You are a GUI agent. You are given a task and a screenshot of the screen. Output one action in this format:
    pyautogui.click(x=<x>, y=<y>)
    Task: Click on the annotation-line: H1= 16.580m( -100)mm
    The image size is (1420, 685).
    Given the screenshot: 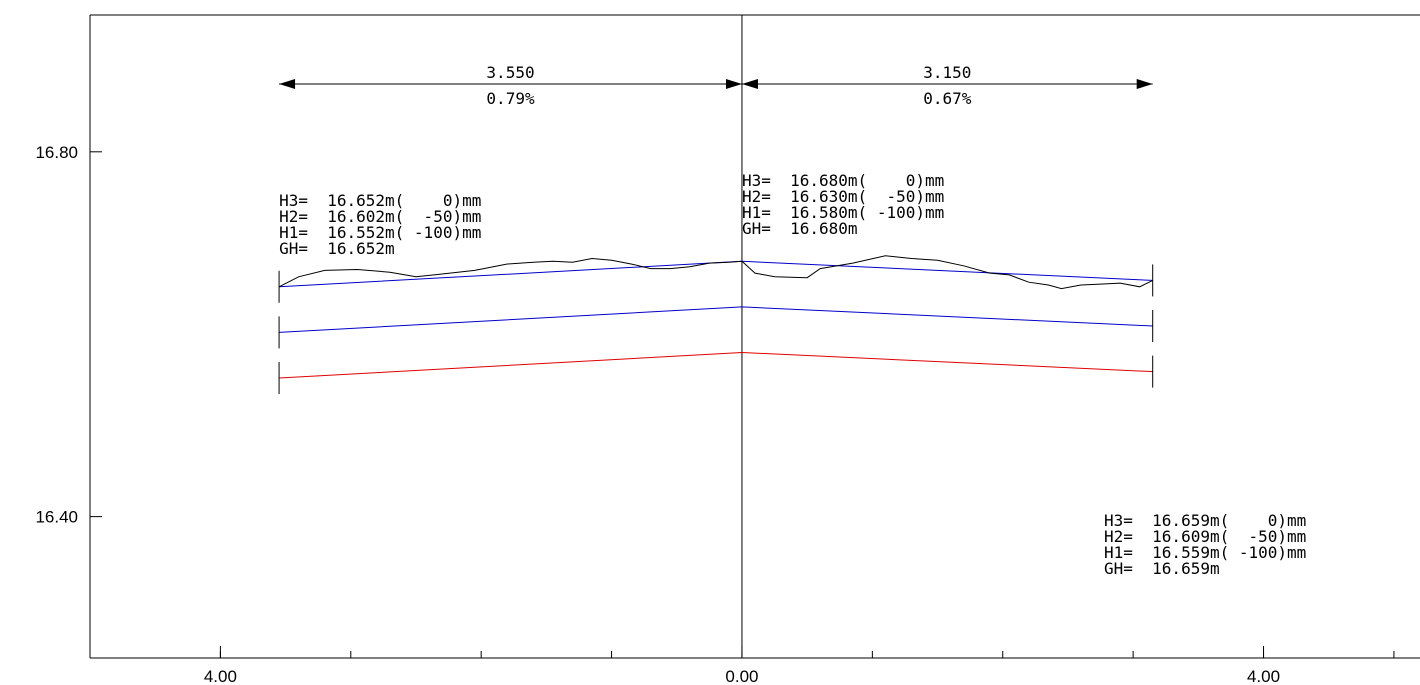 What is the action you would take?
    pyautogui.click(x=843, y=212)
    